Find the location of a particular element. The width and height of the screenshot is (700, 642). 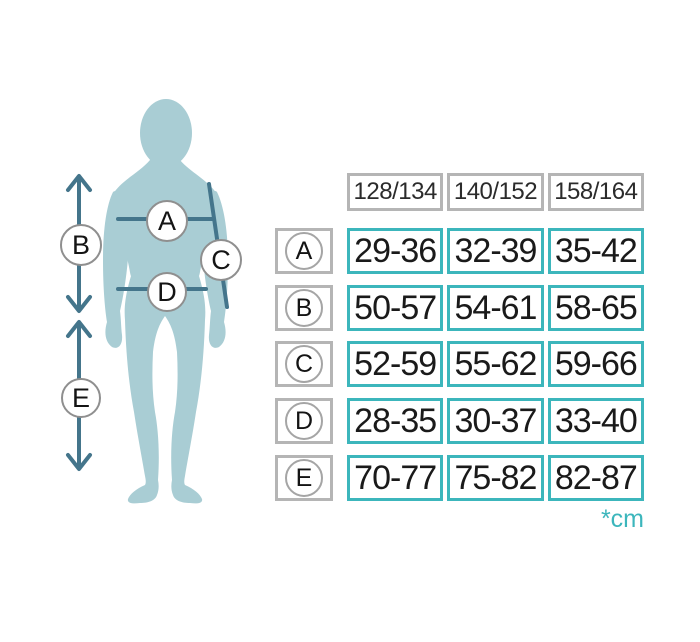

table-row: 52-59 55-62 59-66 is located at coordinates (495, 364).